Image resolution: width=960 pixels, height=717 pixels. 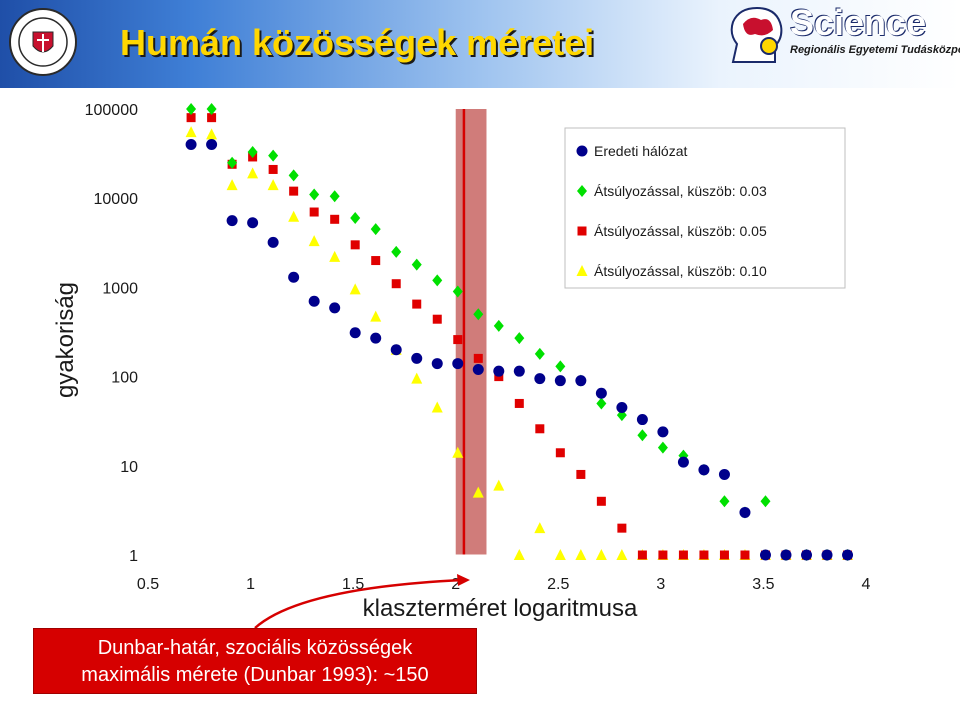 What do you see at coordinates (504, 584) in the screenshot?
I see `x-tick-labels: 0.5 1 1.5 2 2.5 3 3.5 4` at bounding box center [504, 584].